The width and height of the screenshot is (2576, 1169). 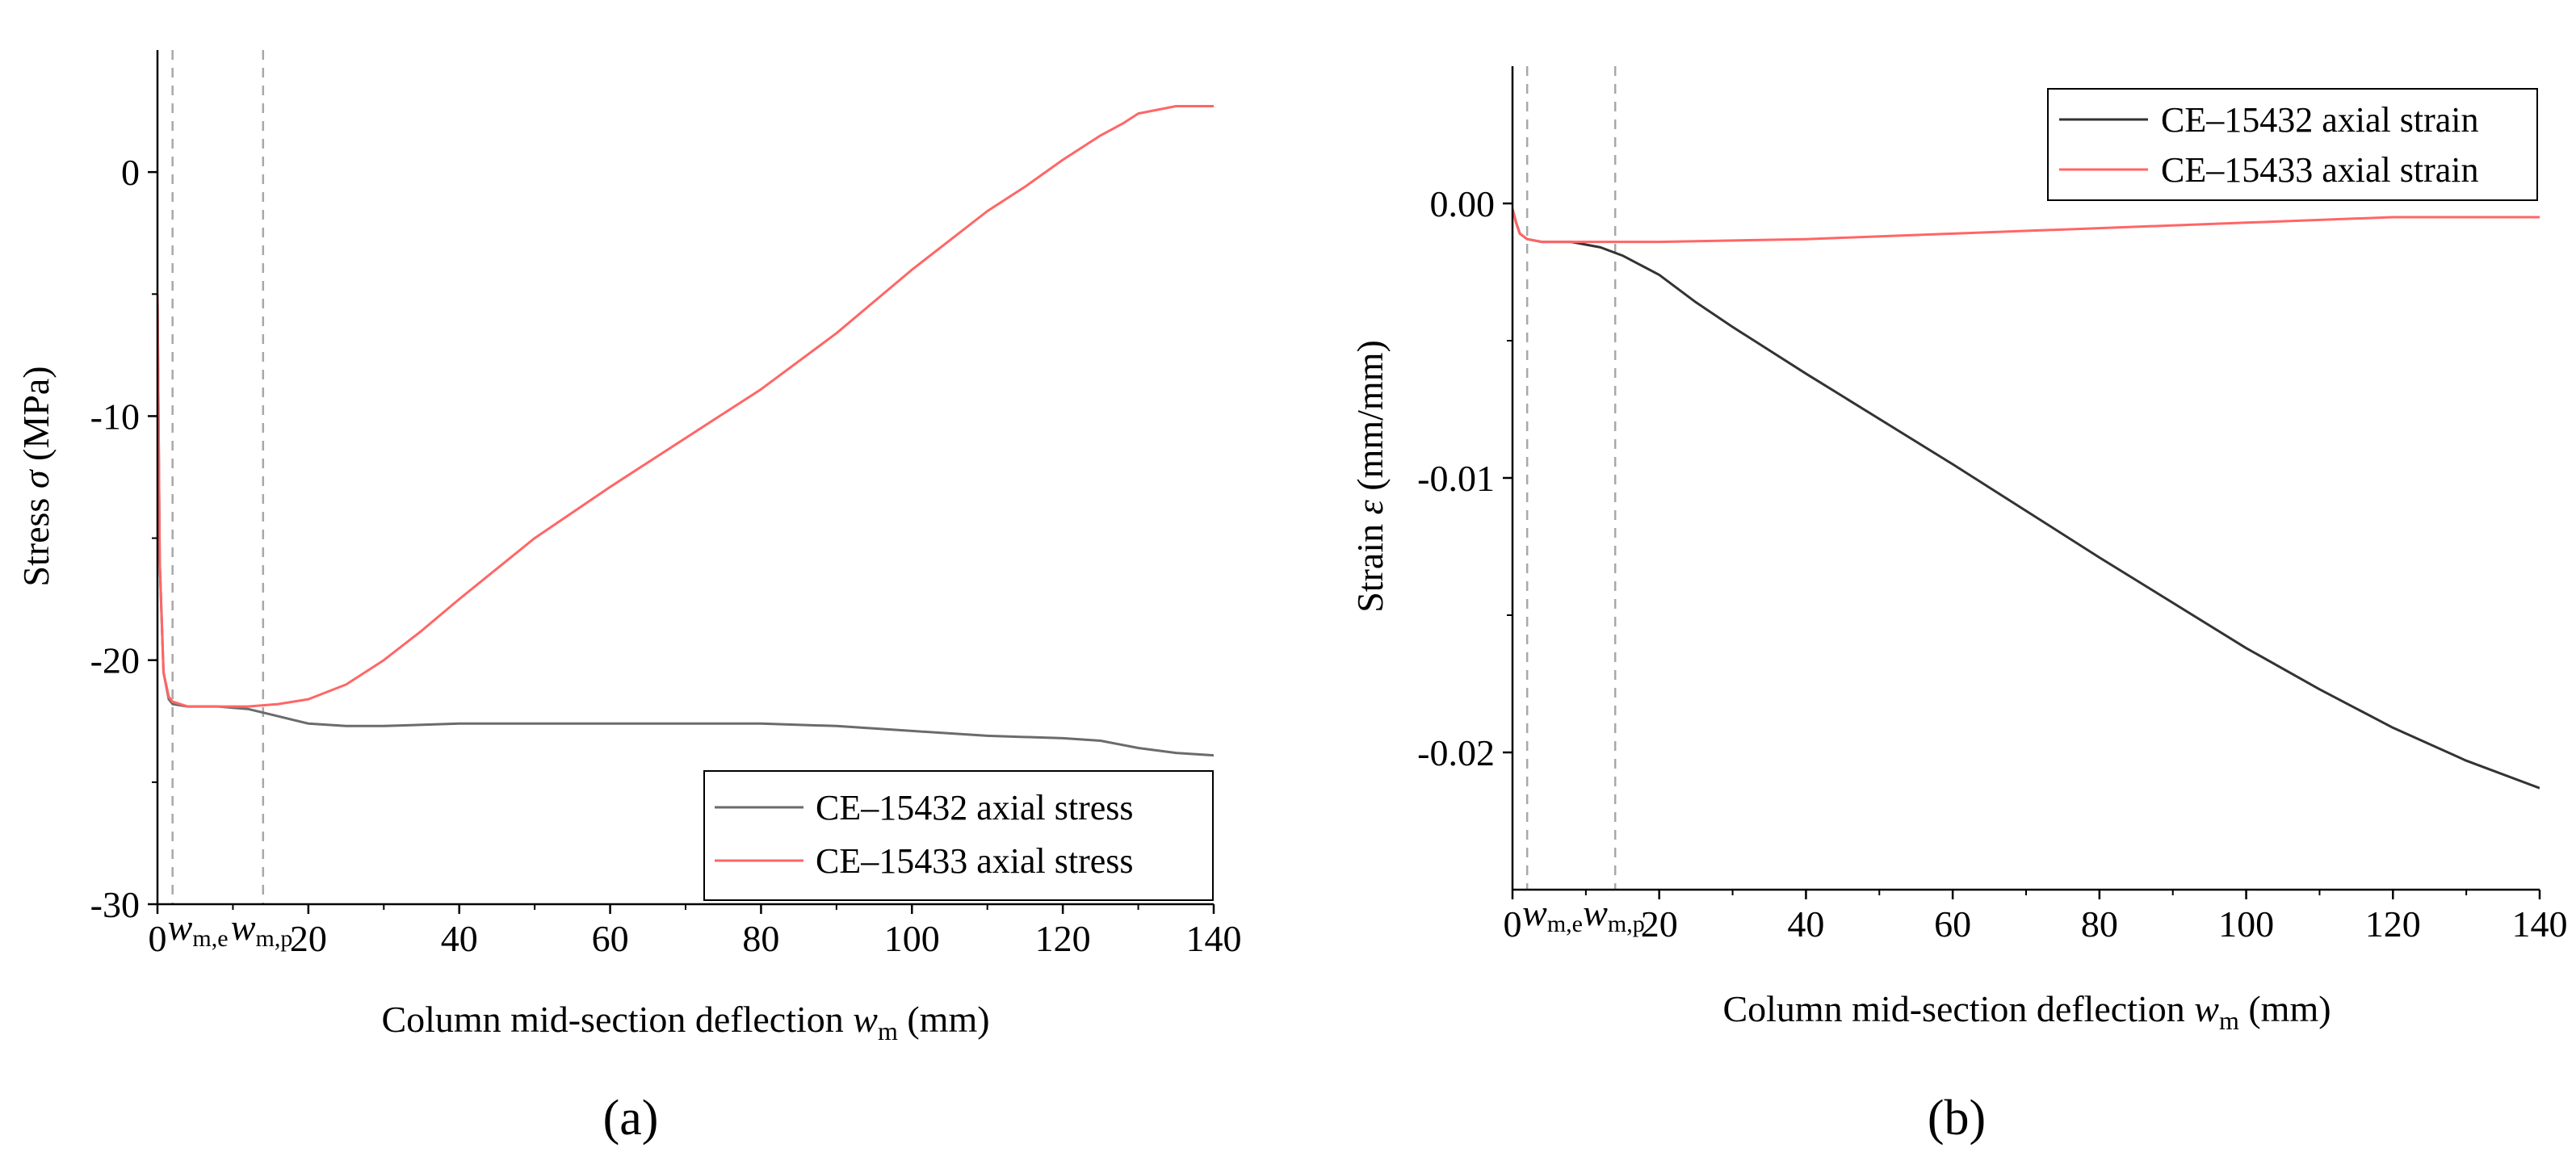 I want to click on legend-label-ce15433-stress: CE–15433 axial stress, so click(x=975, y=861).